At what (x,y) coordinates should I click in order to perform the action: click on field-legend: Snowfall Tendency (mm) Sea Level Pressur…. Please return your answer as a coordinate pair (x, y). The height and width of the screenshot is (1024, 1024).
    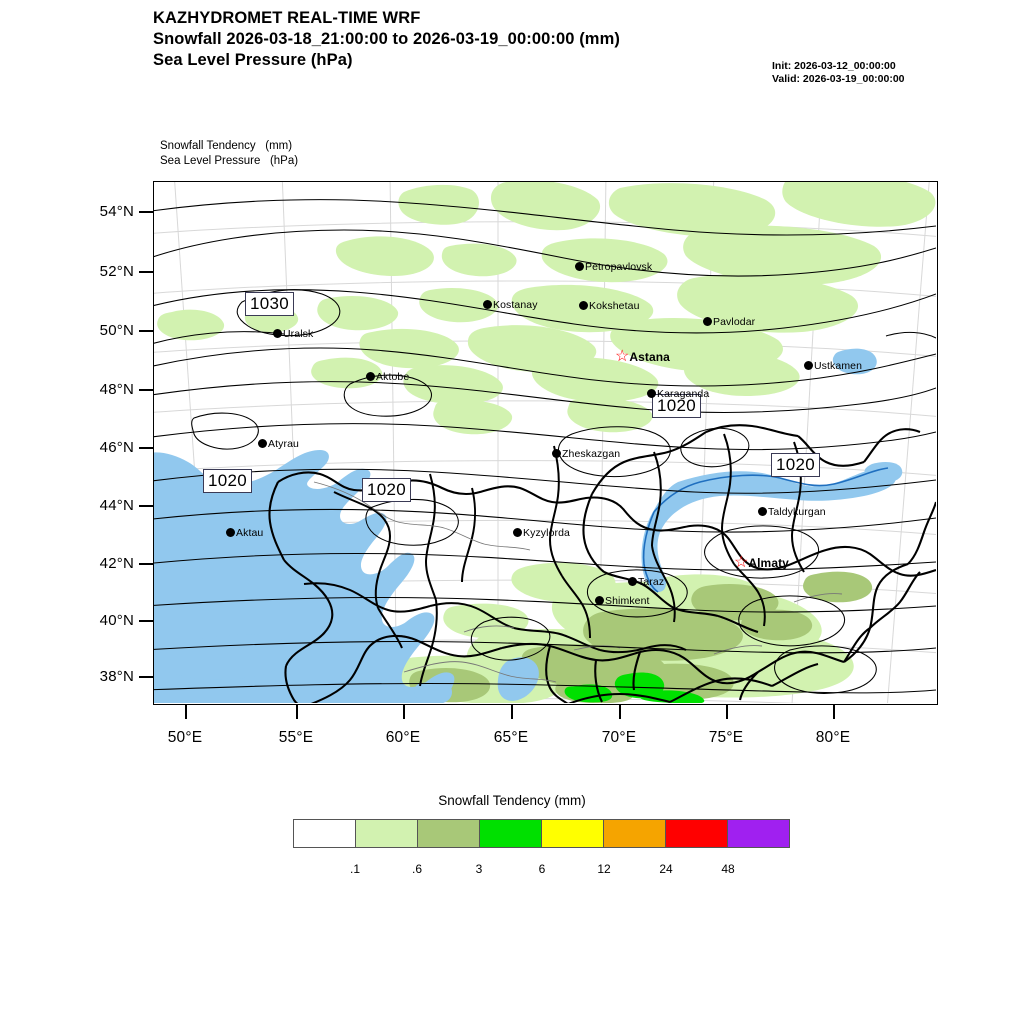
    Looking at the image, I should click on (229, 154).